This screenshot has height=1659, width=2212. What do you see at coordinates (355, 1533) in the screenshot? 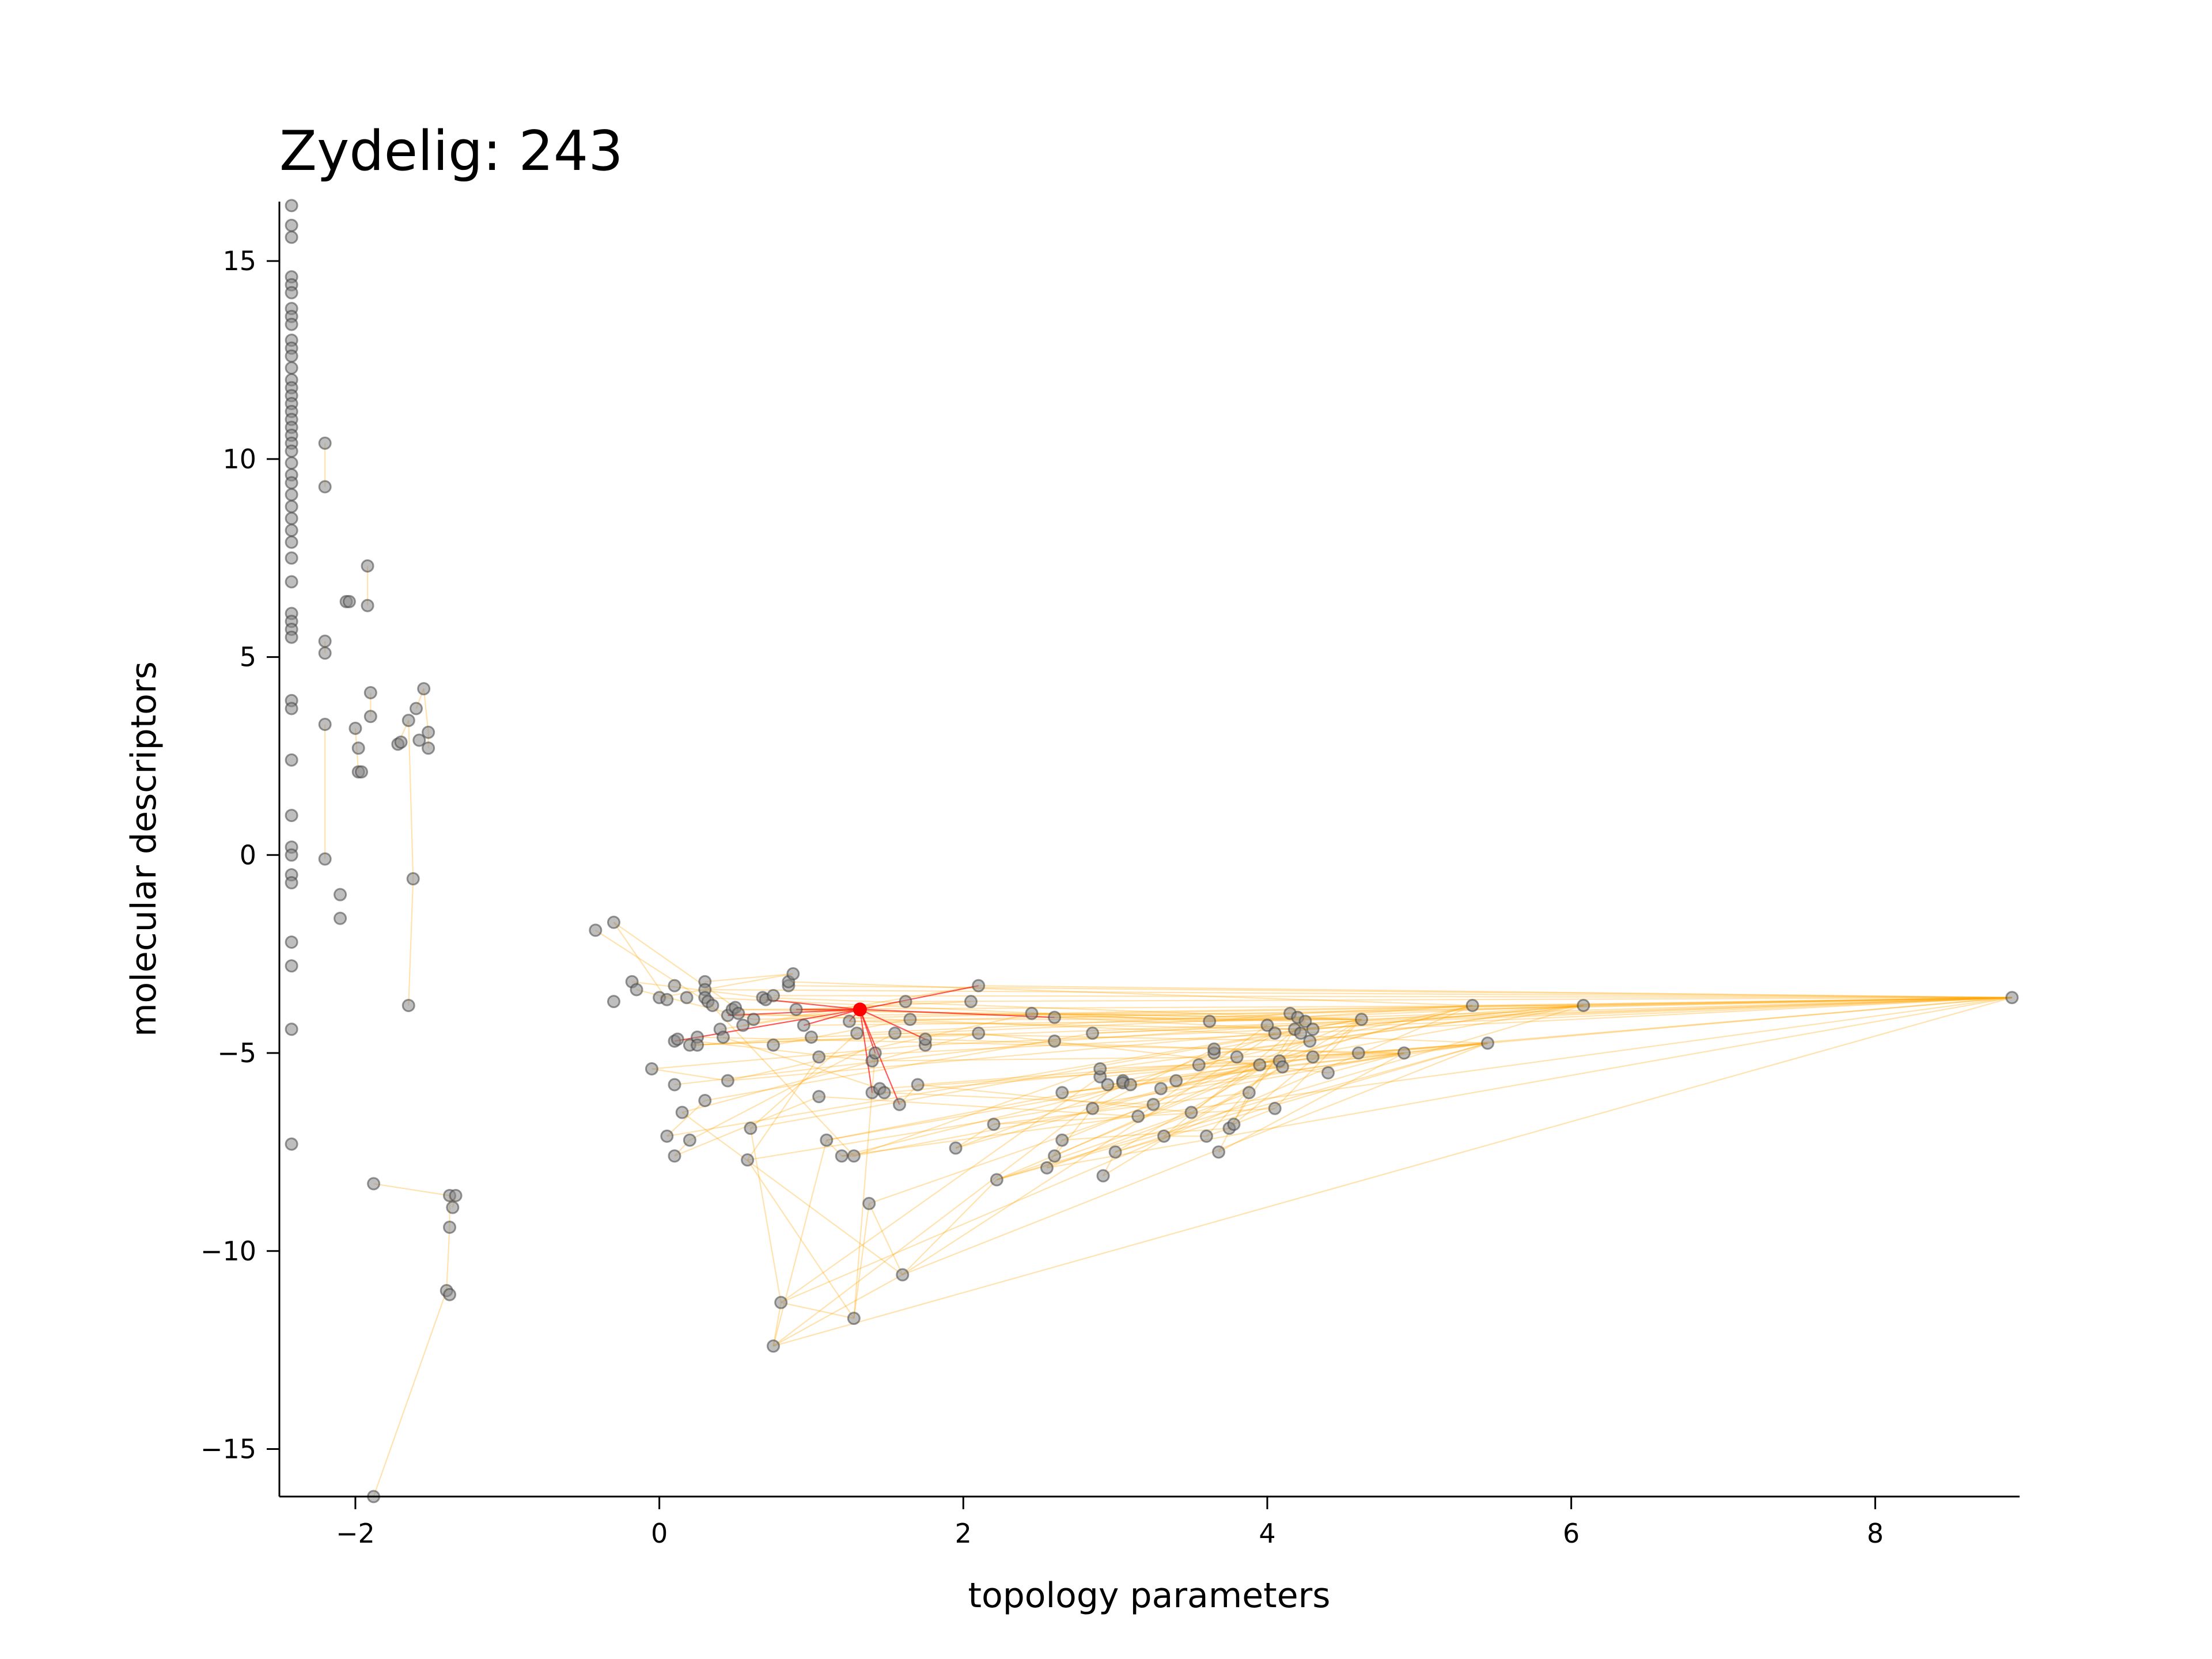
I see `x-tick-label-0: −2` at bounding box center [355, 1533].